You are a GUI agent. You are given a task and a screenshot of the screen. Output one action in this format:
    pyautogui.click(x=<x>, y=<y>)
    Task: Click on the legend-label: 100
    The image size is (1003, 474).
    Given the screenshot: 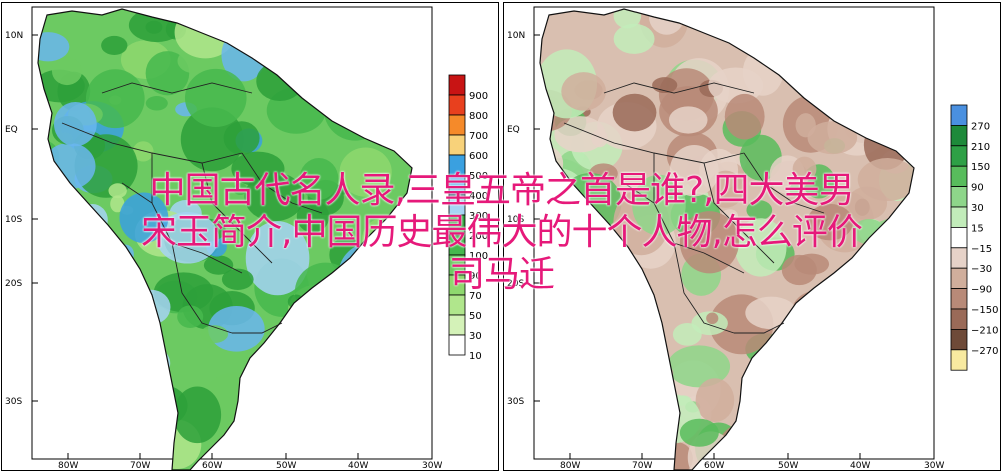 What is the action you would take?
    pyautogui.click(x=478, y=256)
    